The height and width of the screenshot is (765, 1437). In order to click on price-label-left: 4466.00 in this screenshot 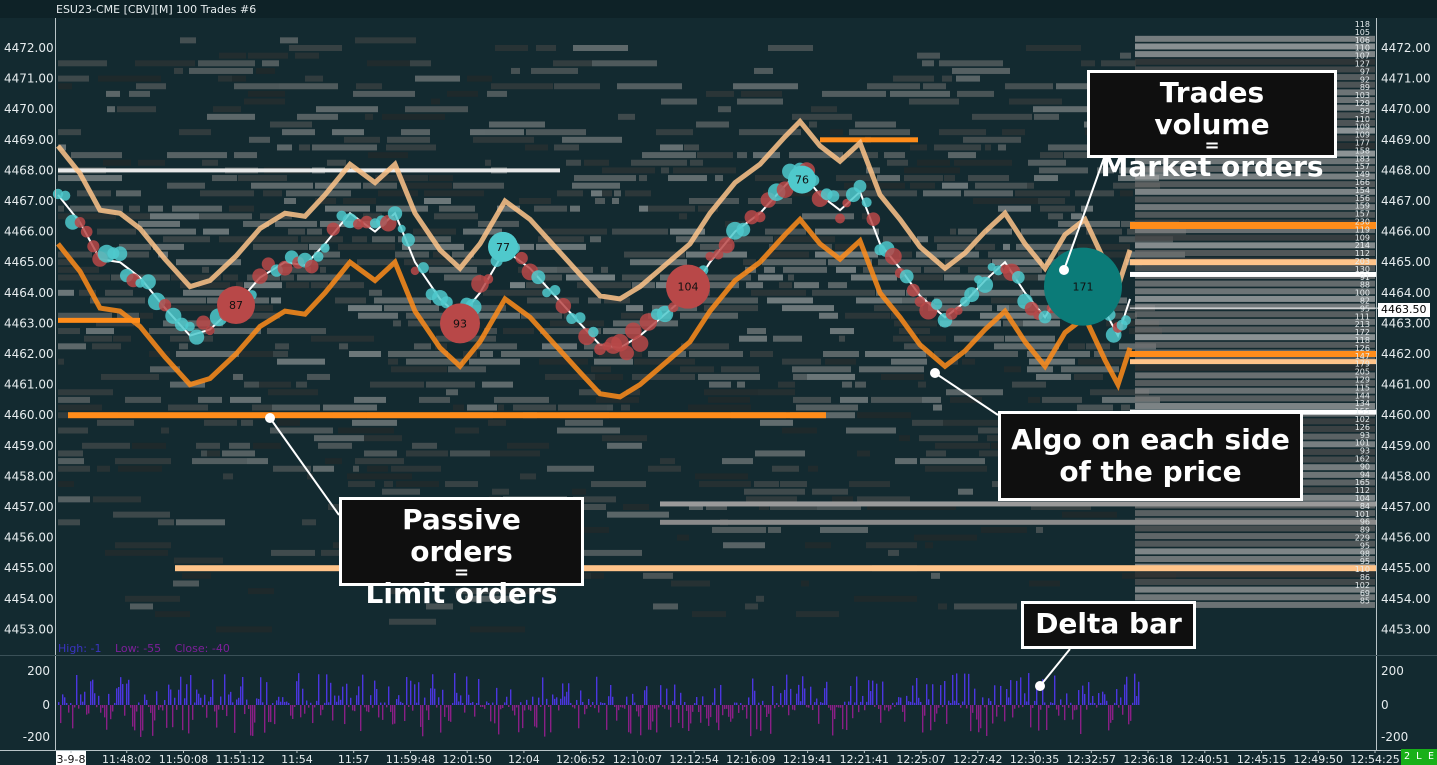, I will do `click(29, 232)`.